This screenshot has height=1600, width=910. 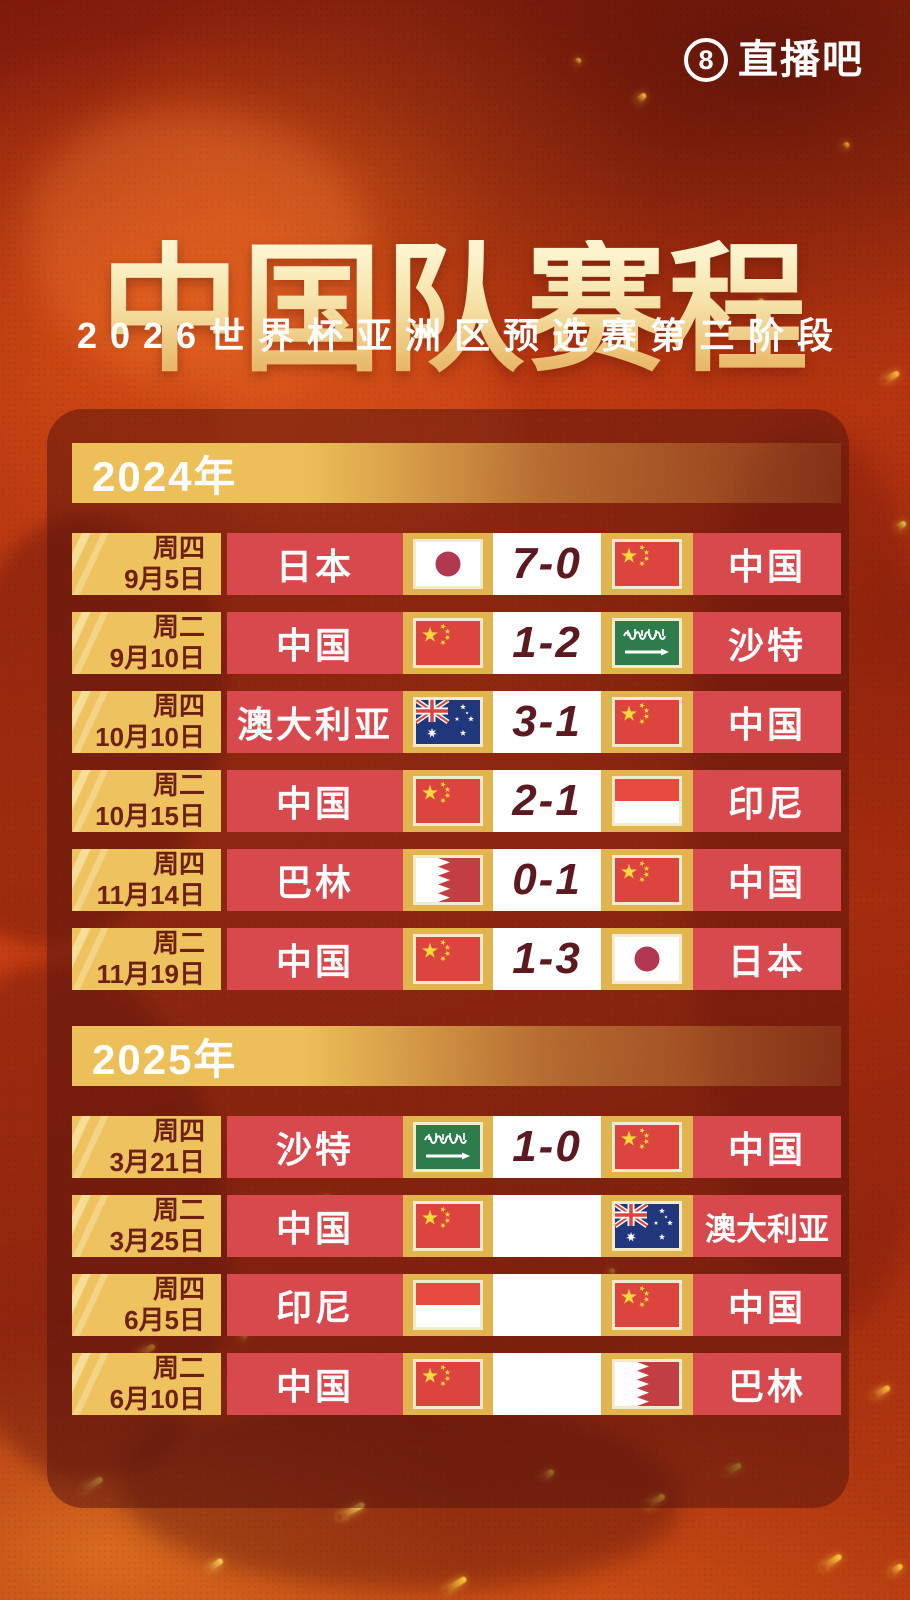 What do you see at coordinates (164, 579) in the screenshot?
I see `date-label: 9月5日` at bounding box center [164, 579].